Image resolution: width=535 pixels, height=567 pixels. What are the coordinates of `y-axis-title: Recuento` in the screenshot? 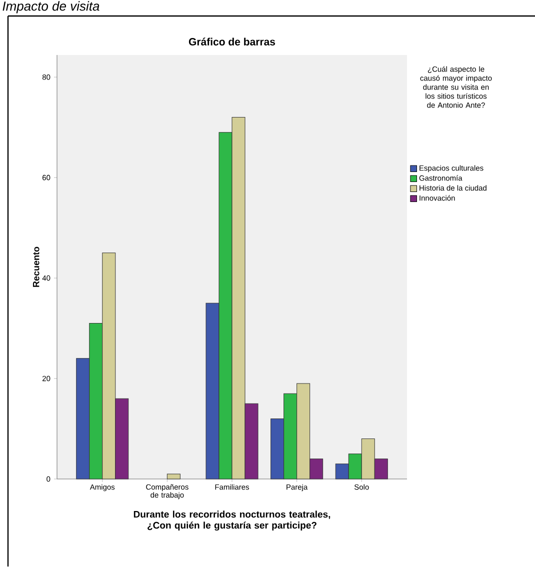 It's located at (36, 266).